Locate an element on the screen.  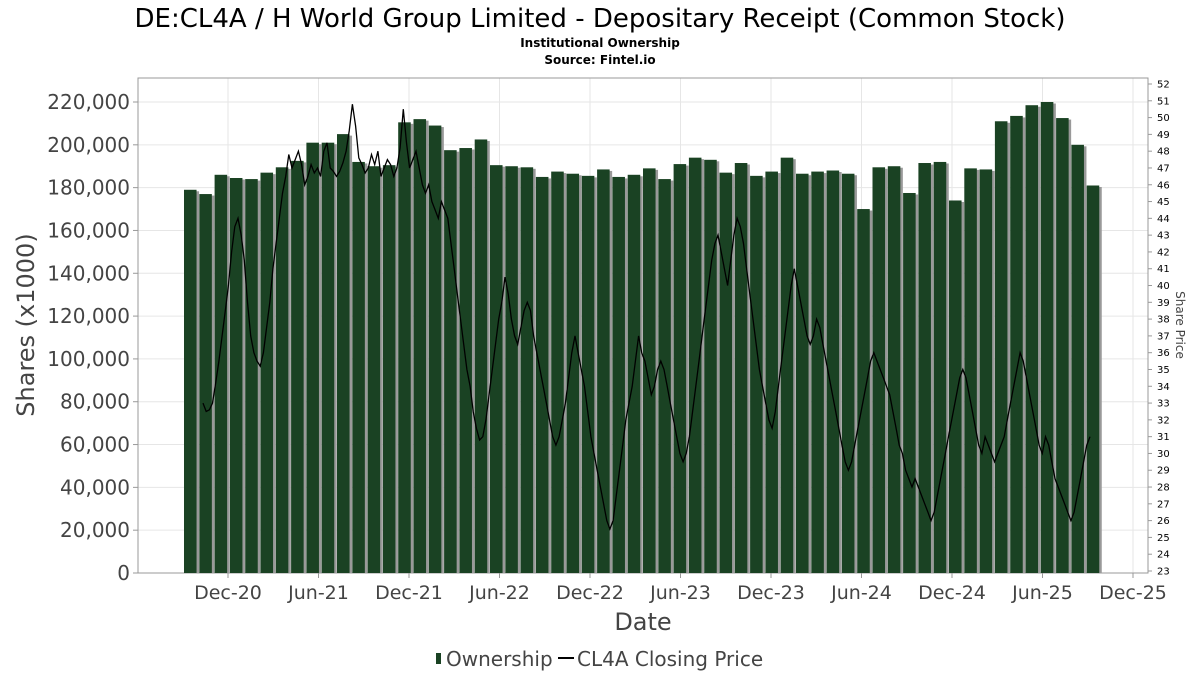
y2-tick-label: 49 is located at coordinates (1163, 135).